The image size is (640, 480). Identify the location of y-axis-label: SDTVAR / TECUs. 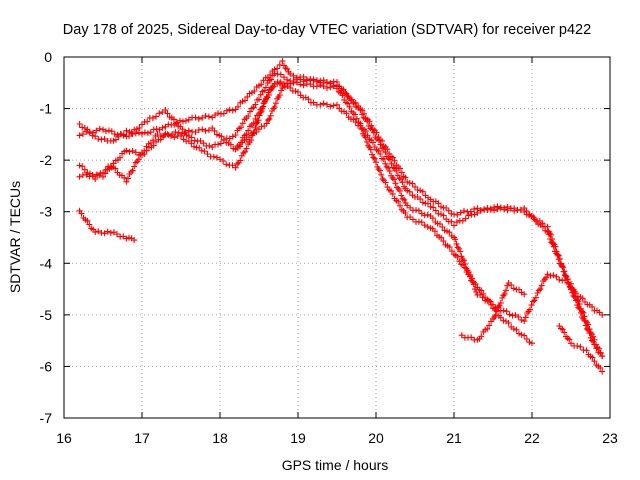
(15, 237).